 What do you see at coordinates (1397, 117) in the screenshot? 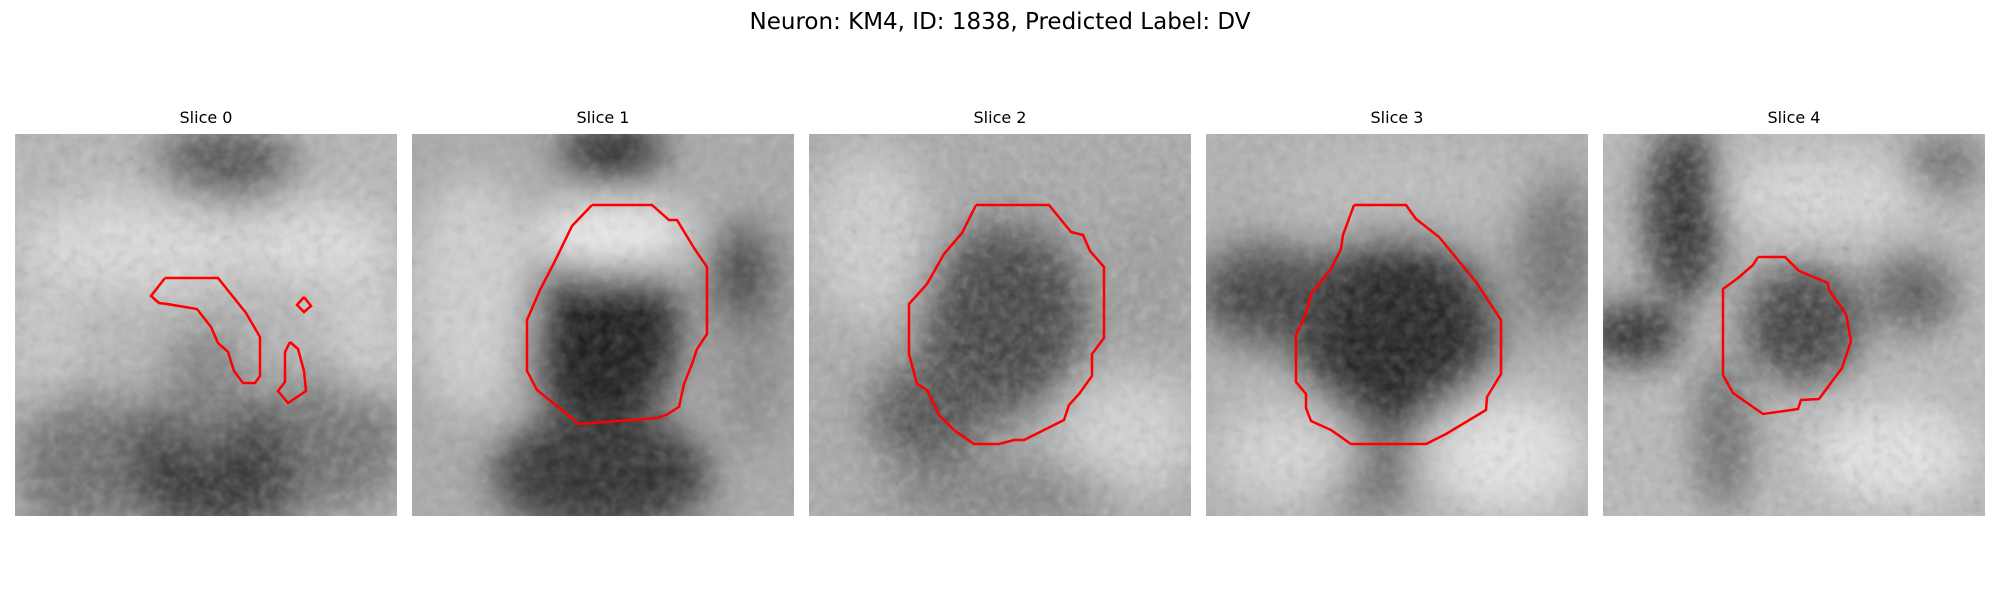
I see `slice-title-3: Slice 3` at bounding box center [1397, 117].